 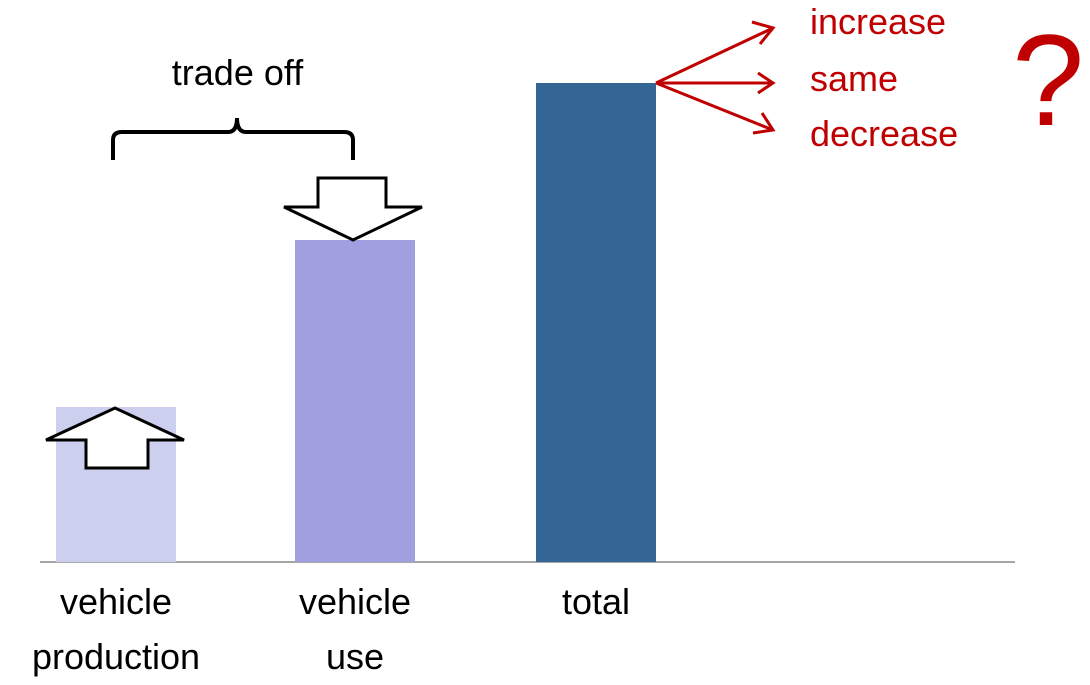 What do you see at coordinates (355, 629) in the screenshot?
I see `x-tick-label: vehicle use` at bounding box center [355, 629].